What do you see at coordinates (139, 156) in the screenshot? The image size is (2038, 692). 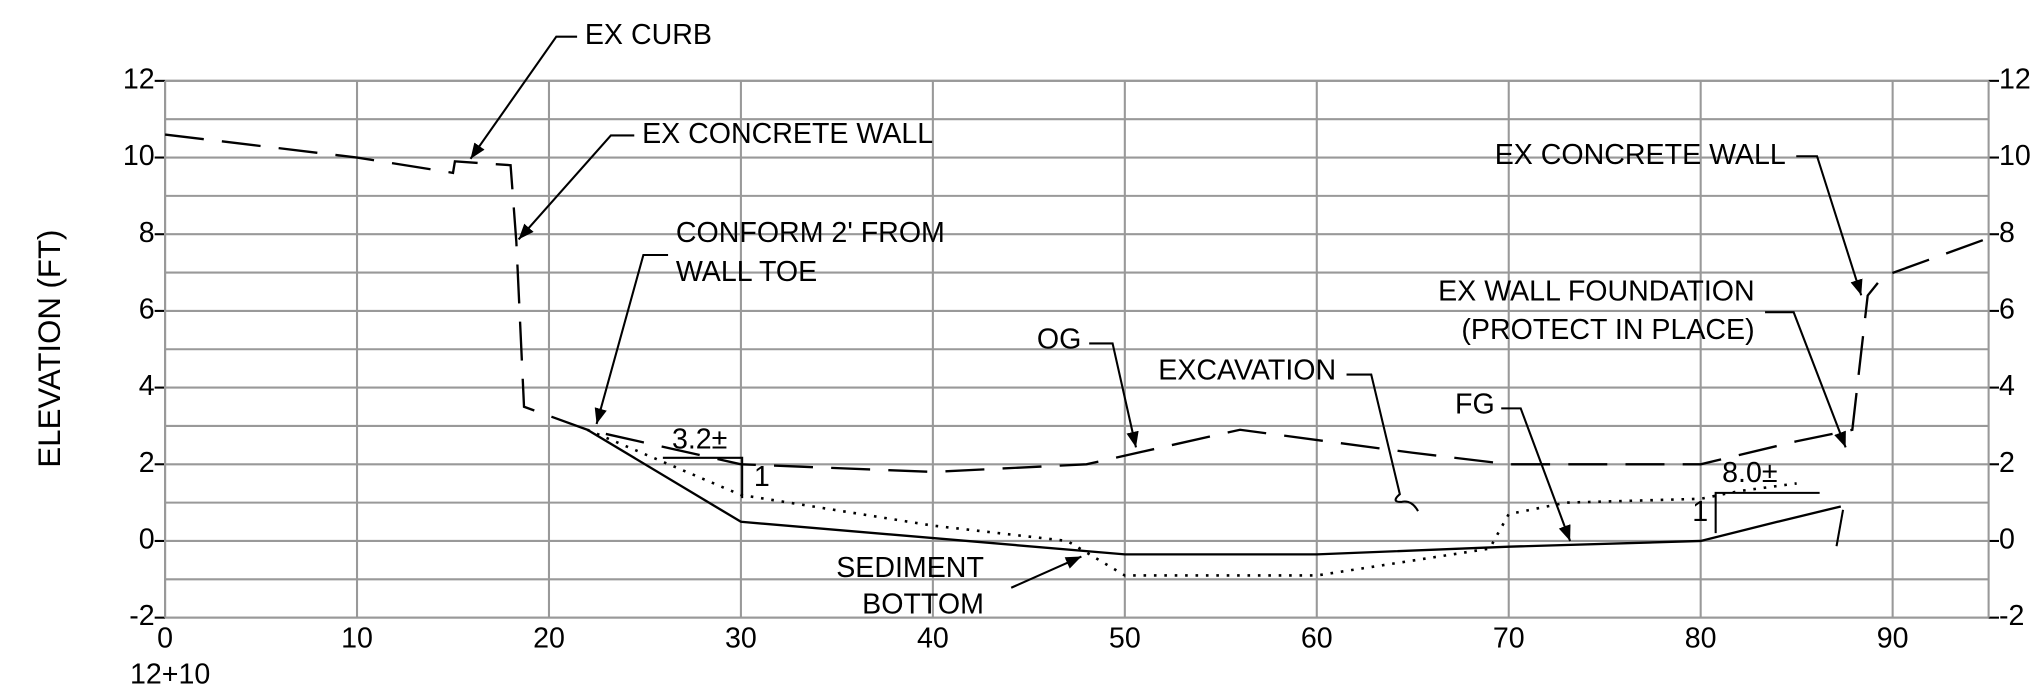 I see `y-tick-label: 10` at bounding box center [139, 156].